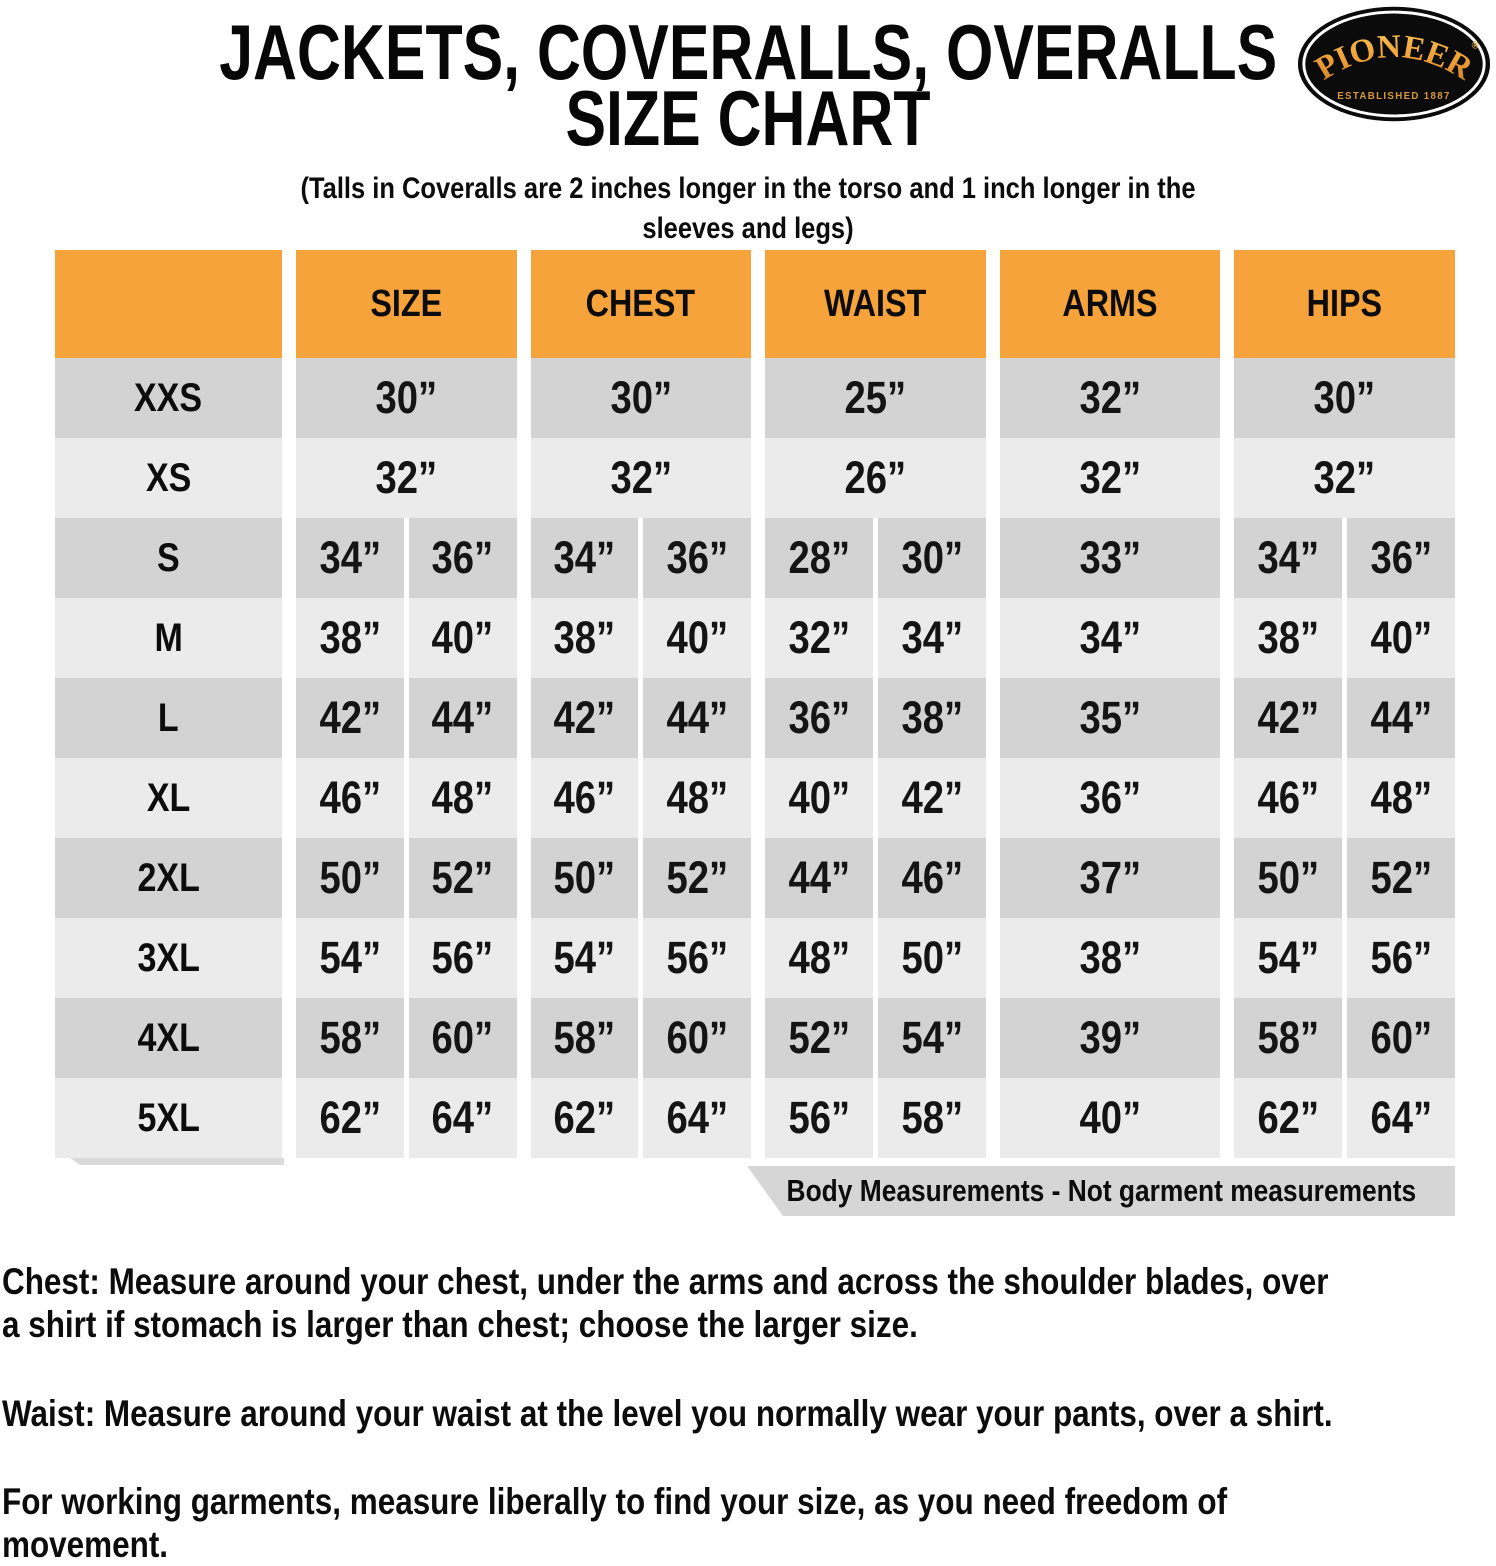 The image size is (1496, 1566). I want to click on row-label-text: M, so click(168, 637).